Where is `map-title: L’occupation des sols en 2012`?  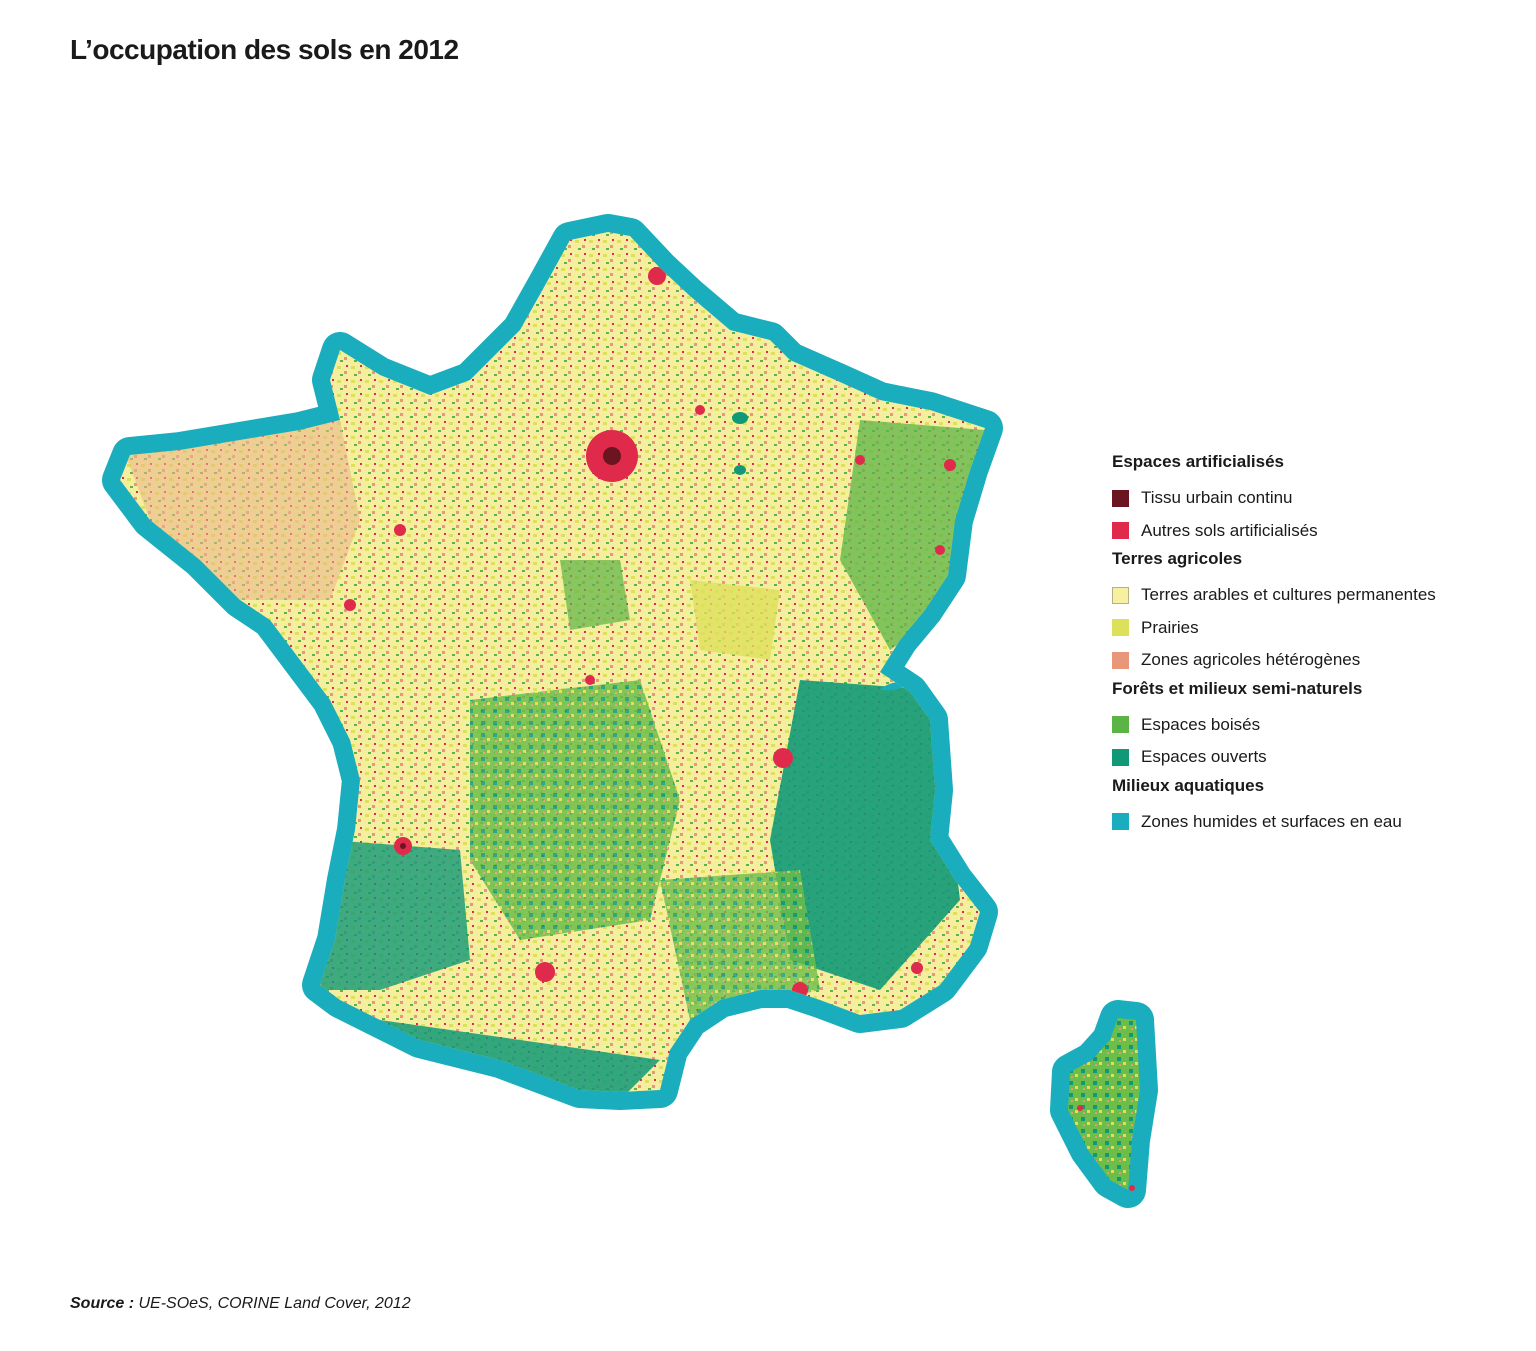 map-title: L’occupation des sols en 2012 is located at coordinates (264, 49).